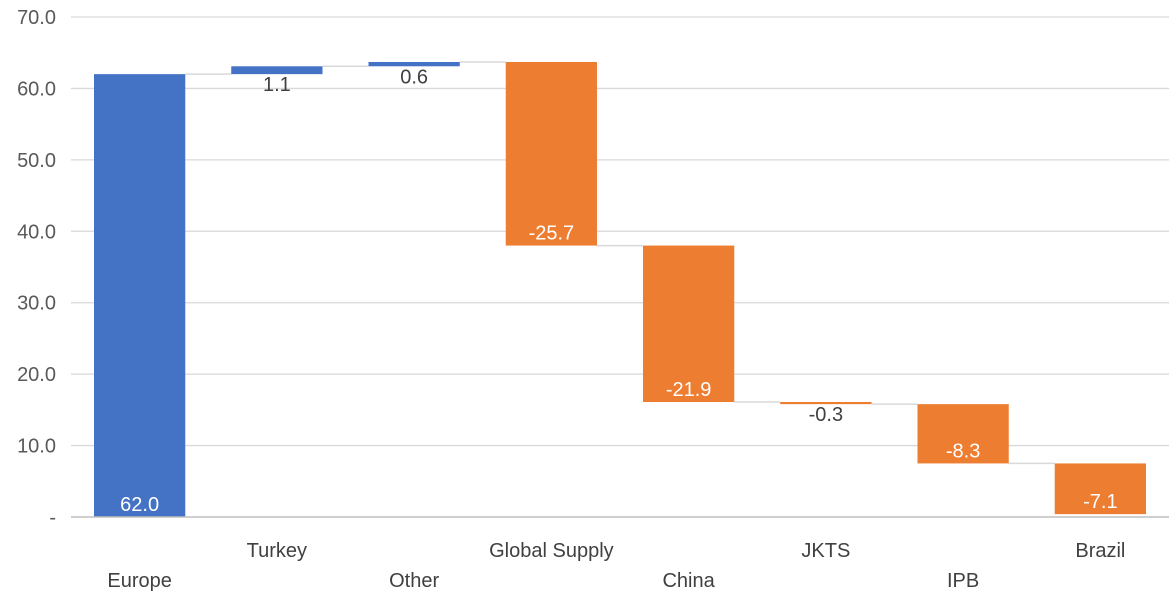 This screenshot has width=1169, height=592. What do you see at coordinates (414, 64) in the screenshot?
I see `bar-other` at bounding box center [414, 64].